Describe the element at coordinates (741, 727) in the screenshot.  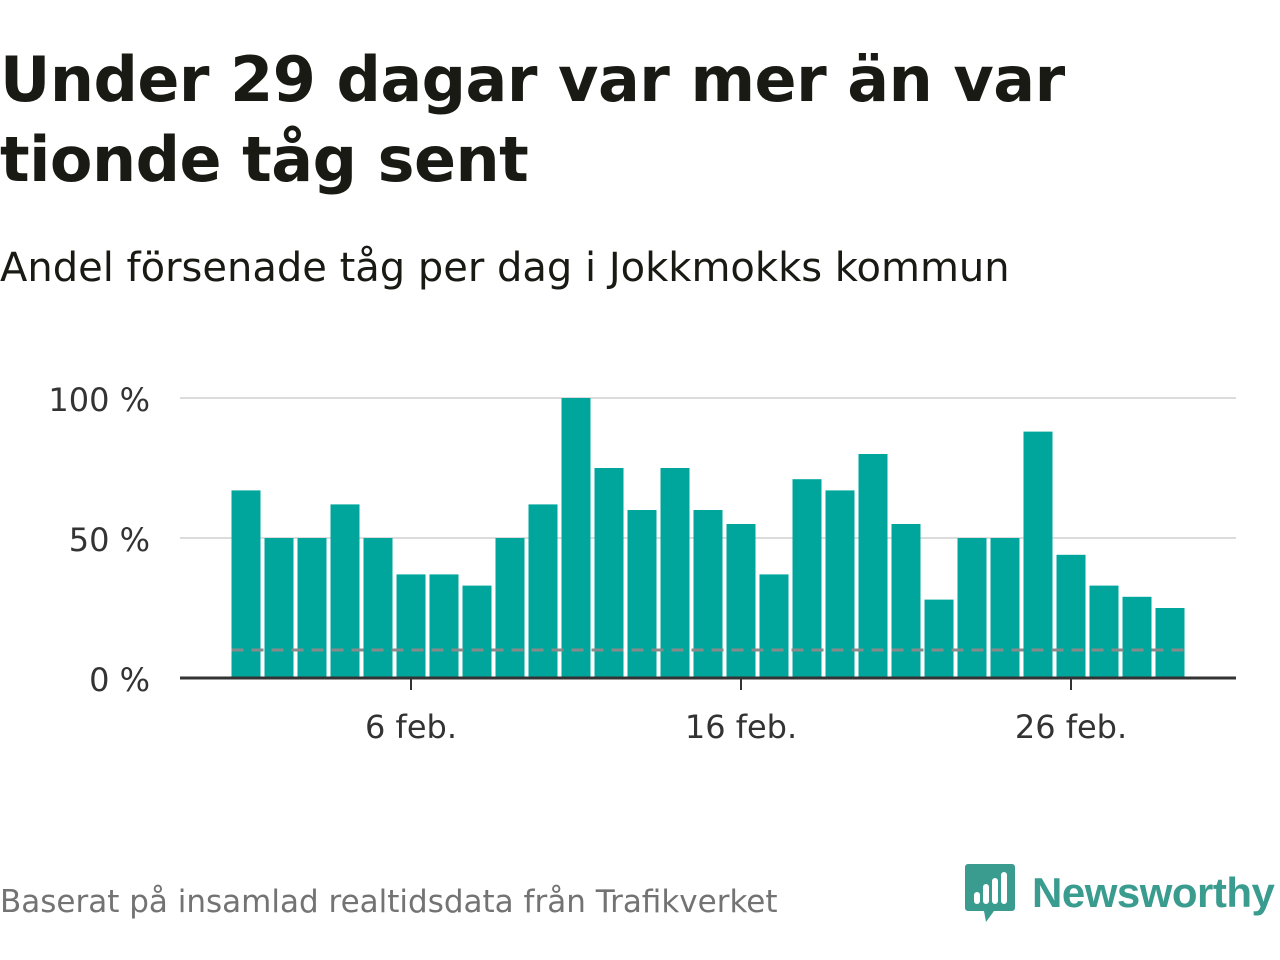
I see `x-tick-label: 16 feb.` at that location.